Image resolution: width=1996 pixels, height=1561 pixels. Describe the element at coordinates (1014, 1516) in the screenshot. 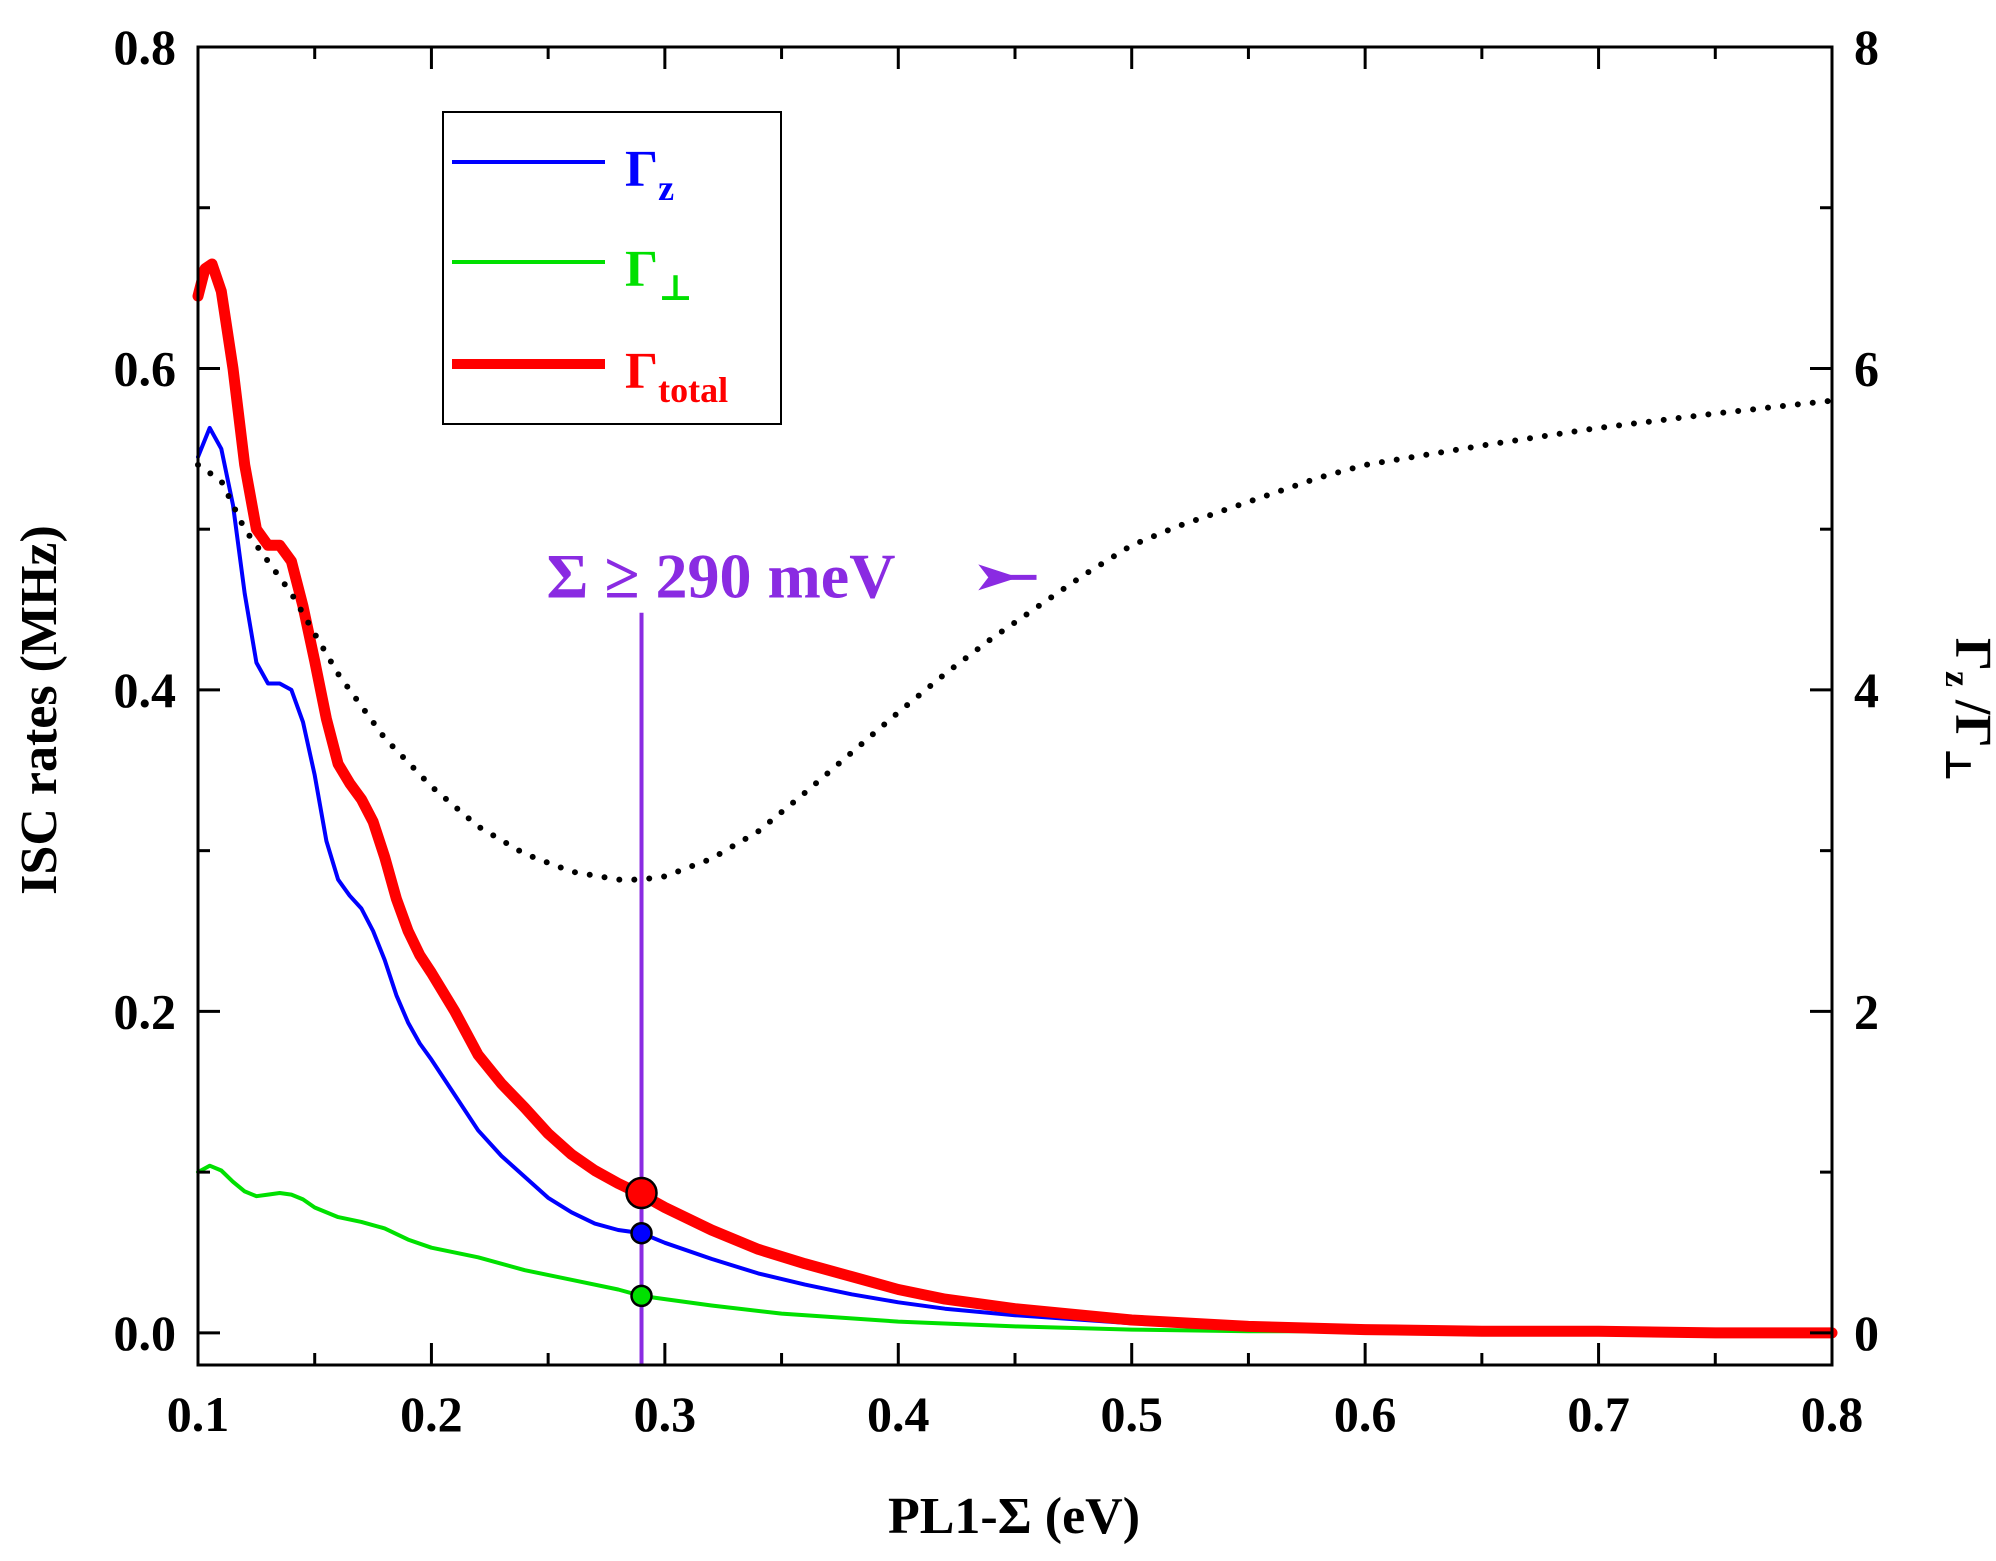

I see `x-axis-label: PL1-Σ (eV)` at that location.